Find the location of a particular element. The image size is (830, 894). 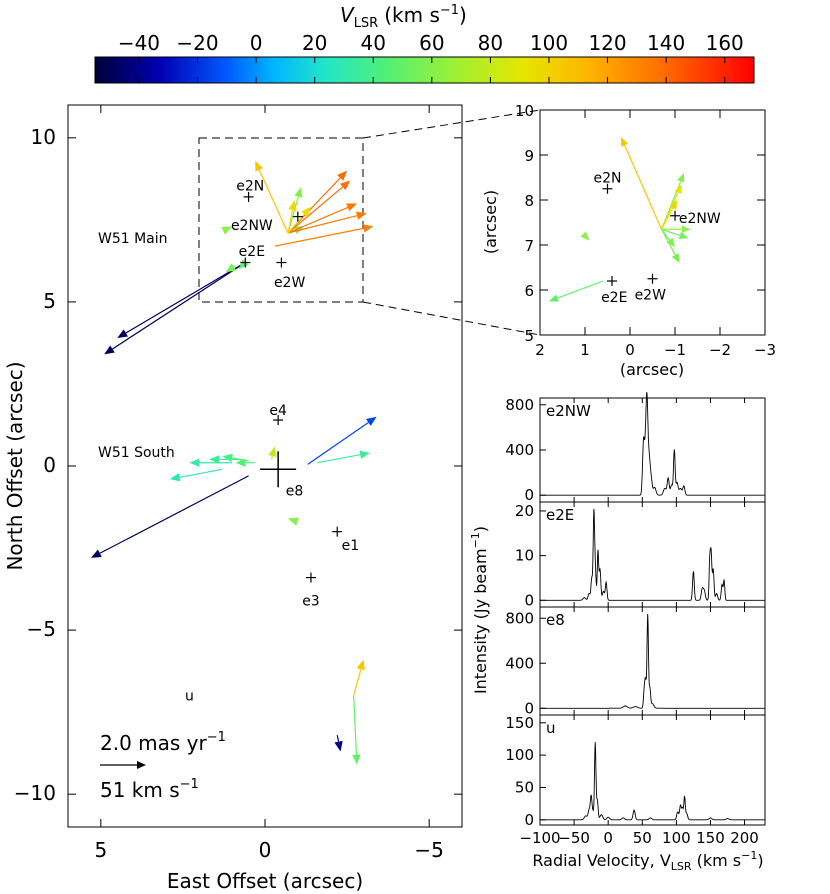

zoom-xlabel: (arcsec) is located at coordinates (652, 369).